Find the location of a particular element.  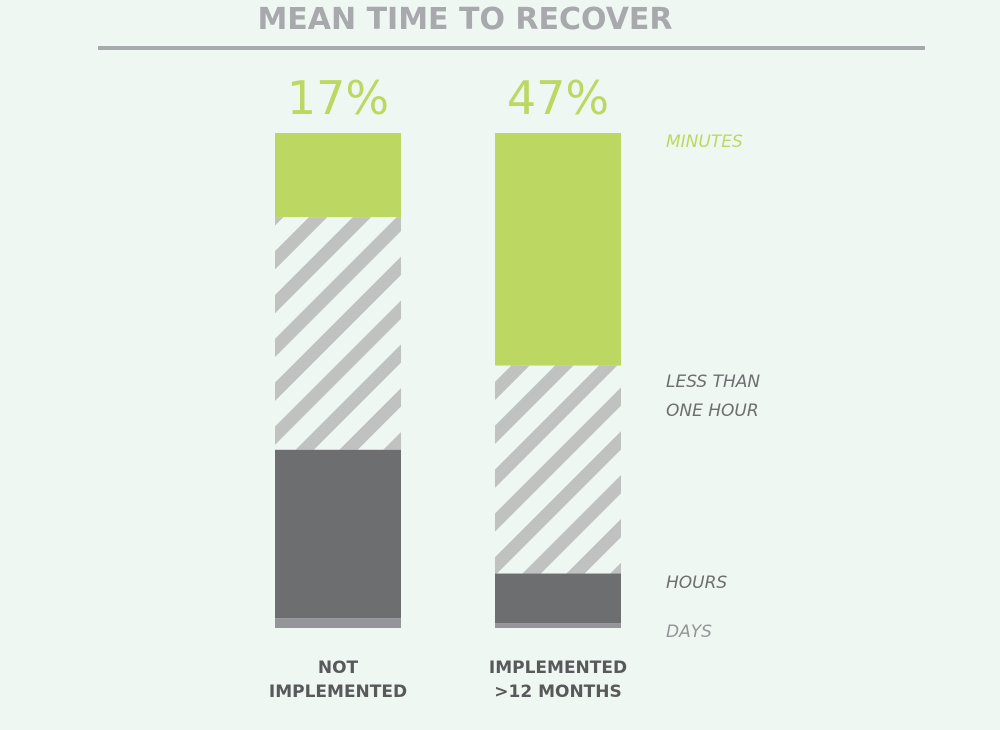

legend-label: MINUTES is located at coordinates (704, 142).